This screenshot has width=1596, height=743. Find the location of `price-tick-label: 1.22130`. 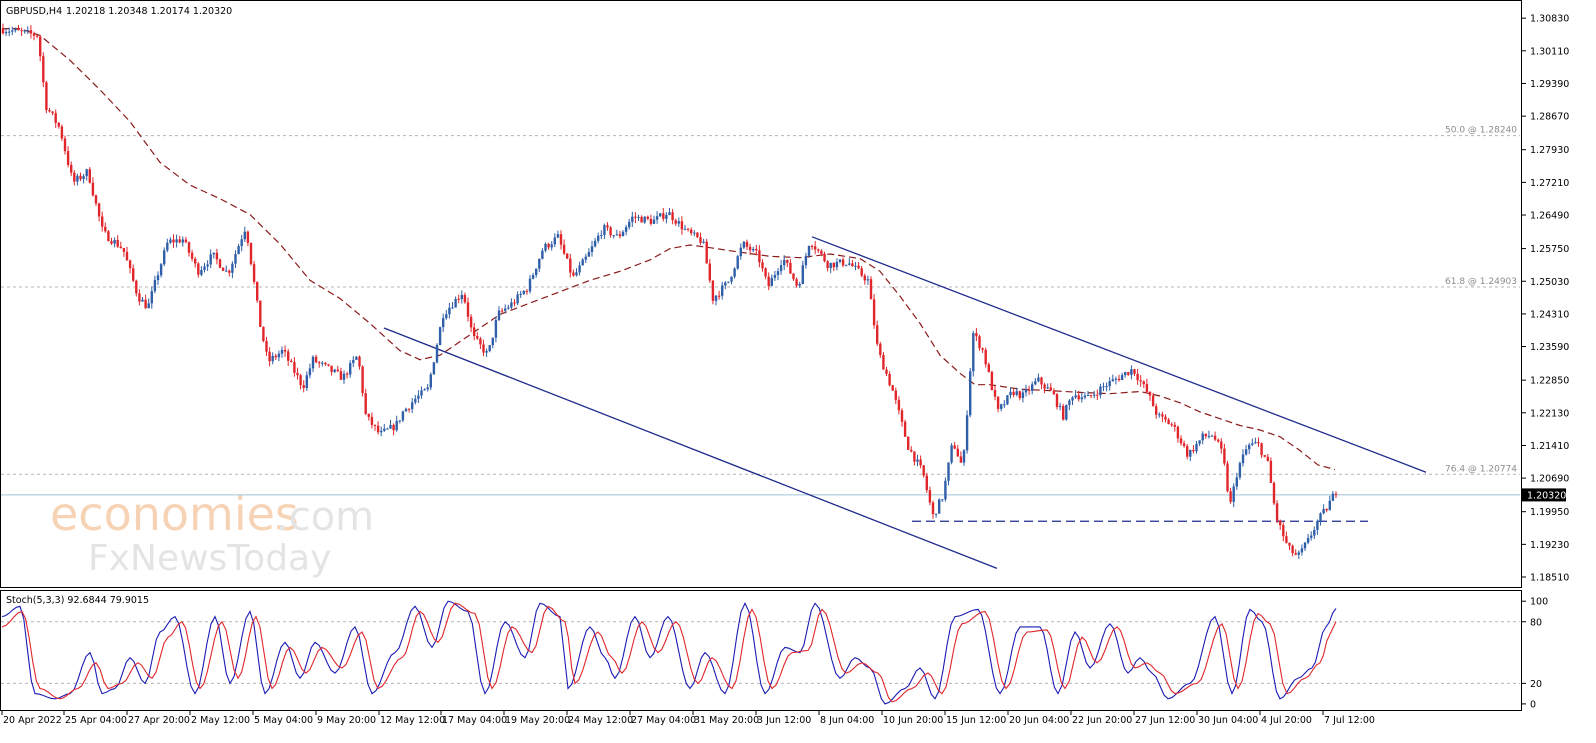

price-tick-label: 1.22130 is located at coordinates (1549, 413).